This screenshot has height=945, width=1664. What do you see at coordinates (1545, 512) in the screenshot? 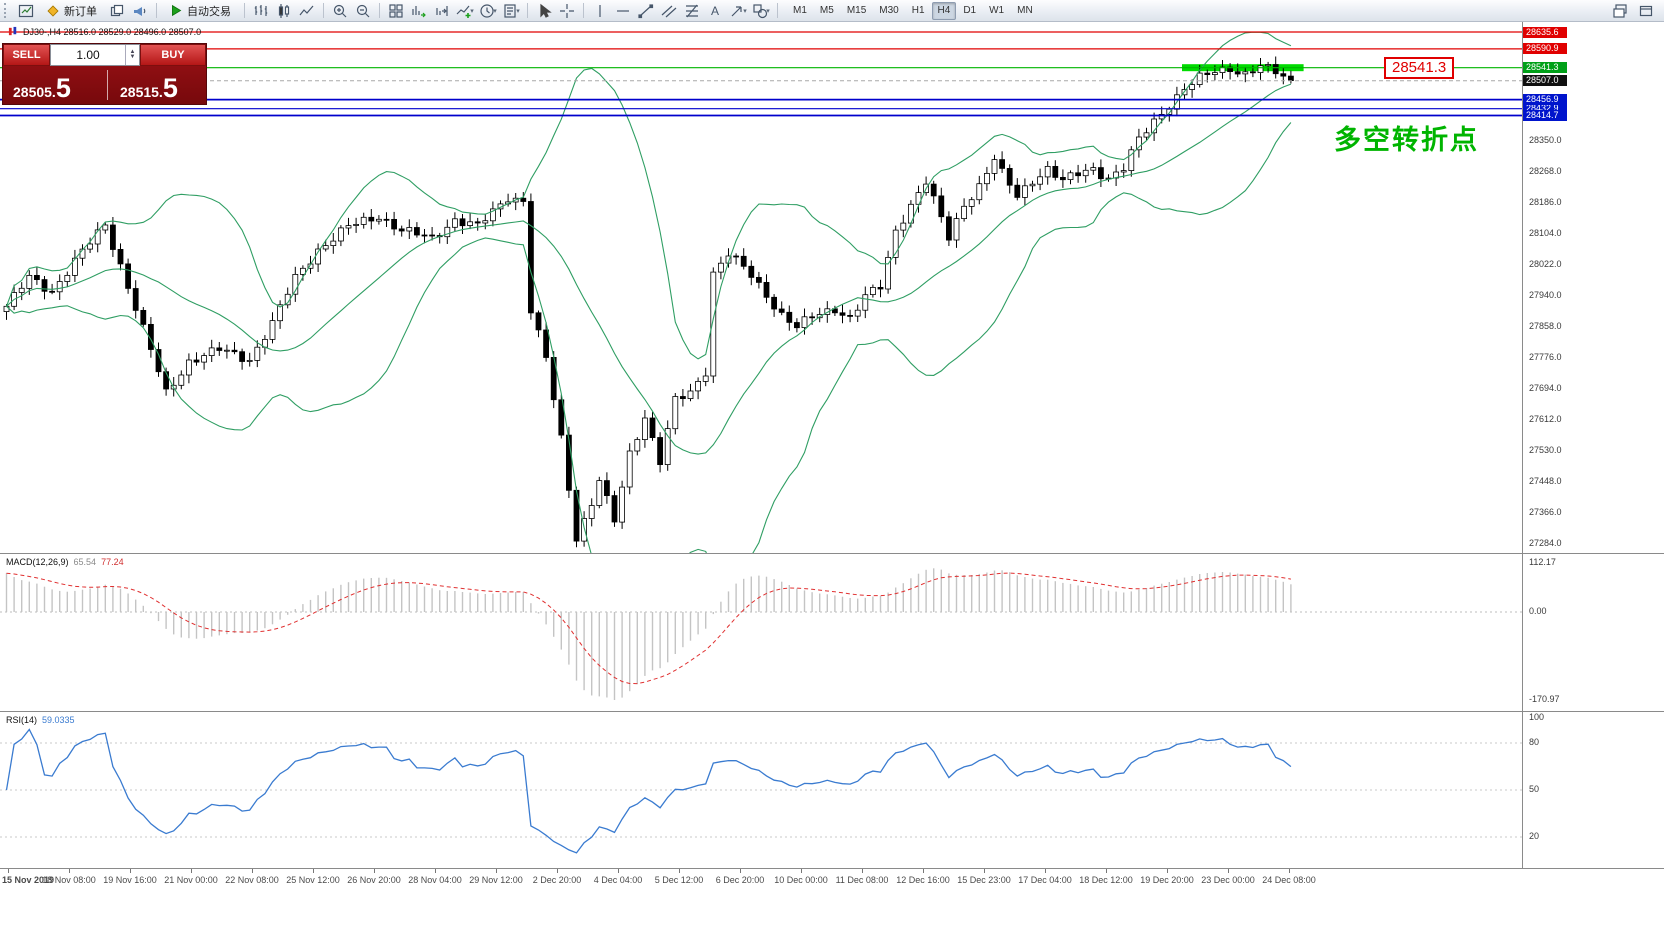
I see `price-axis-label: 27366.0` at bounding box center [1545, 512].